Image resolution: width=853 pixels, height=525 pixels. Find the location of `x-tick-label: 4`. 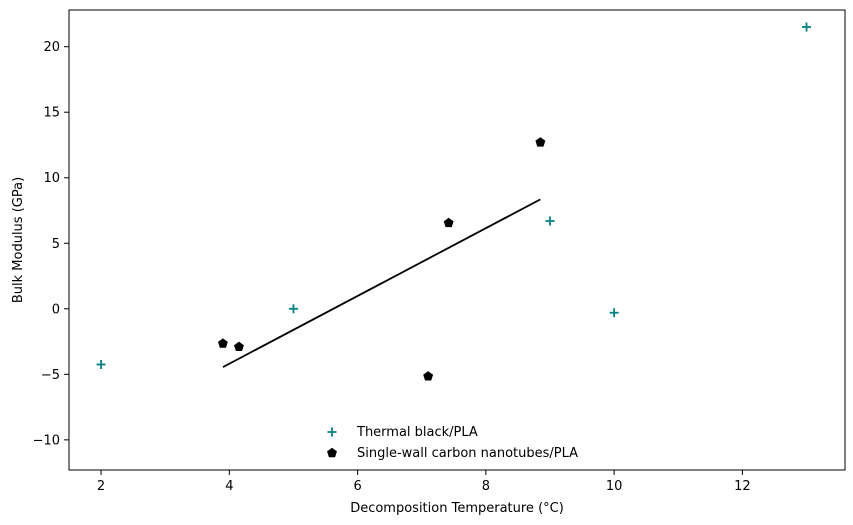

x-tick-label: 4 is located at coordinates (229, 486).